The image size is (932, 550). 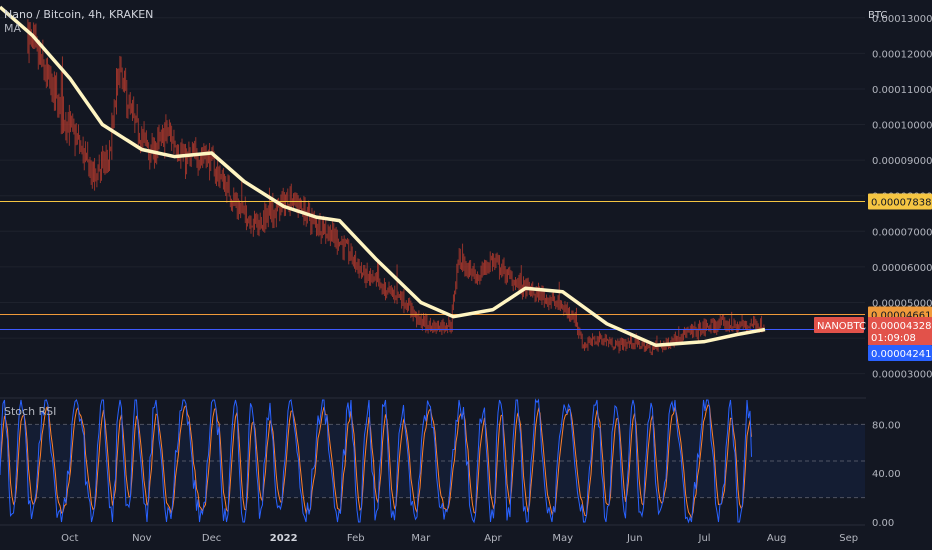 I want to click on time-tick-label: Oct, so click(x=69, y=538).